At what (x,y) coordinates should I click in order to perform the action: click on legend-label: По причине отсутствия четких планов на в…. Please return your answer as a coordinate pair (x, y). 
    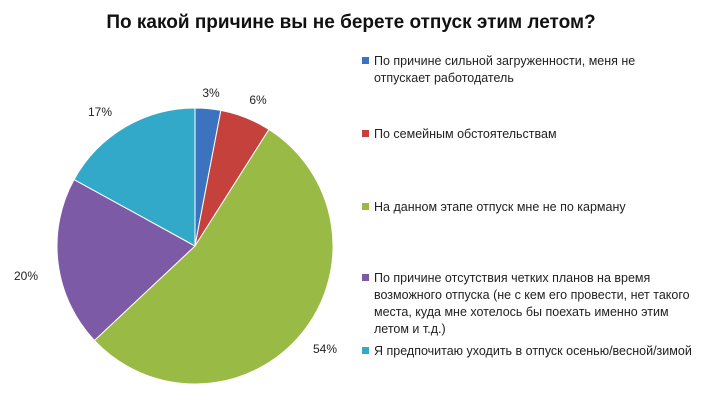
    Looking at the image, I should click on (532, 303).